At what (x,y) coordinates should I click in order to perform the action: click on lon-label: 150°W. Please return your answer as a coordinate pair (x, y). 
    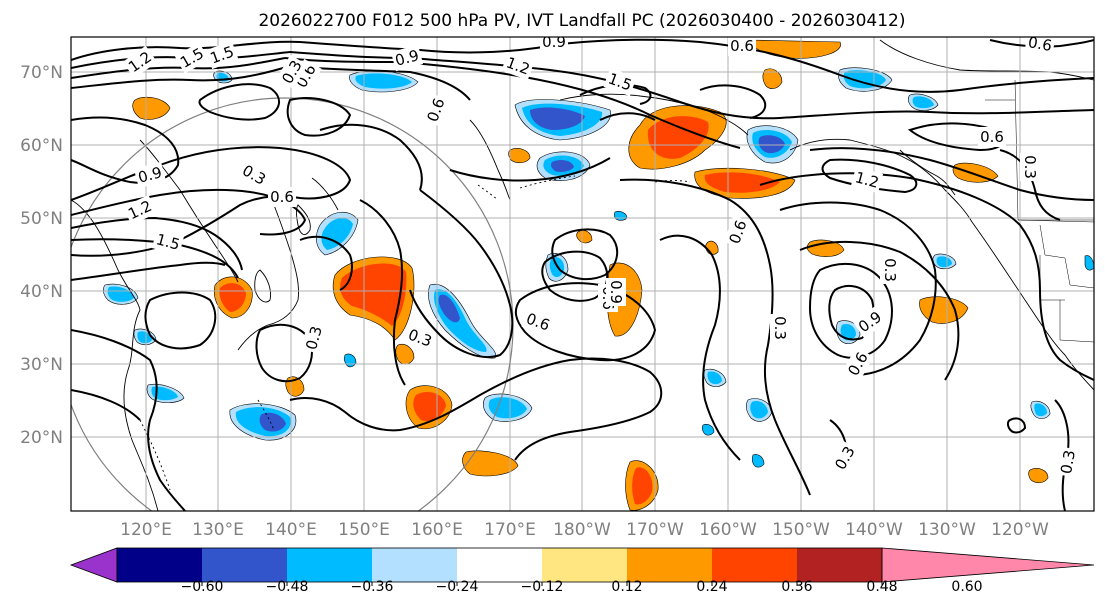
    Looking at the image, I should click on (801, 530).